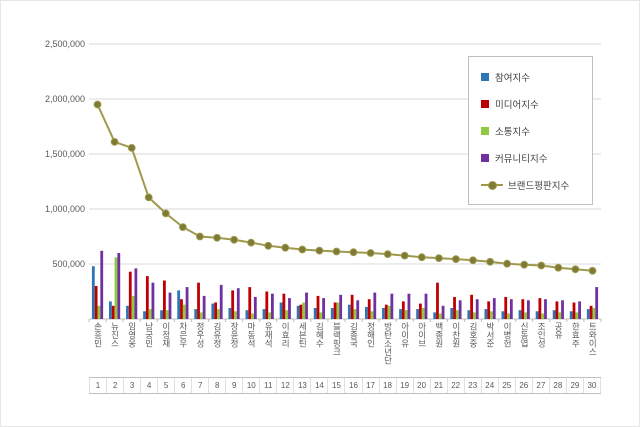 The height and width of the screenshot is (427, 640). What do you see at coordinates (388, 385) in the screenshot?
I see `rank-label: 18` at bounding box center [388, 385].